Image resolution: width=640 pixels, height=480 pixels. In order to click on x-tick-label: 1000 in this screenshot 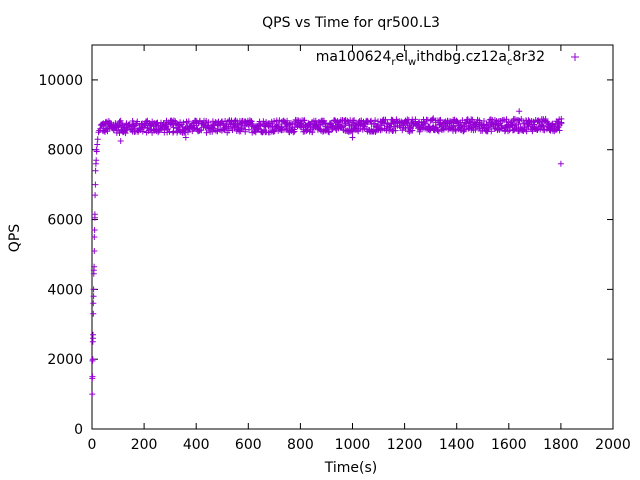, I will do `click(353, 445)`.